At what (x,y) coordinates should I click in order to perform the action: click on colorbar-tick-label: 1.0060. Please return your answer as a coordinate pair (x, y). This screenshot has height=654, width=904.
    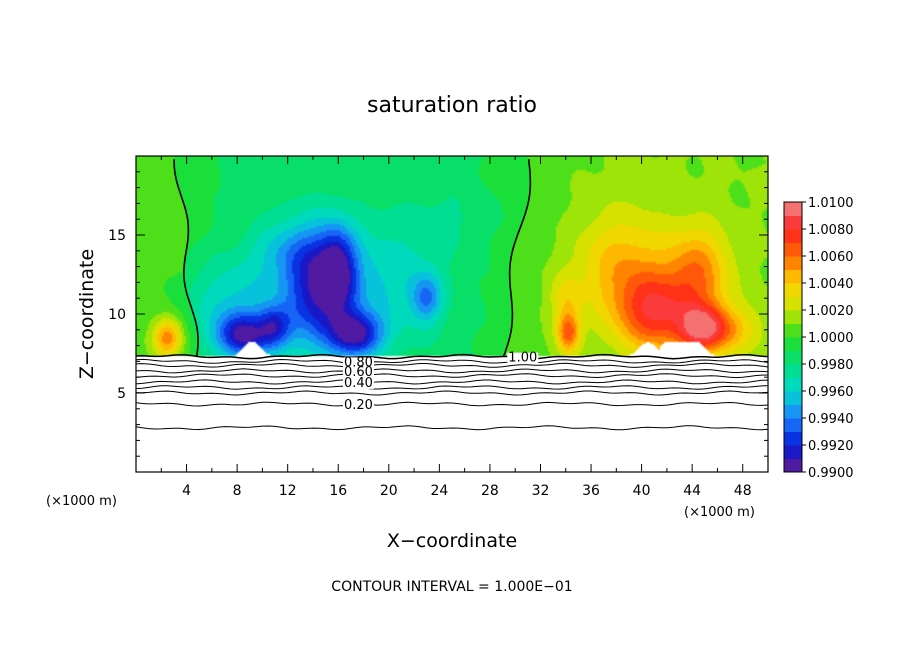
    Looking at the image, I should click on (831, 257).